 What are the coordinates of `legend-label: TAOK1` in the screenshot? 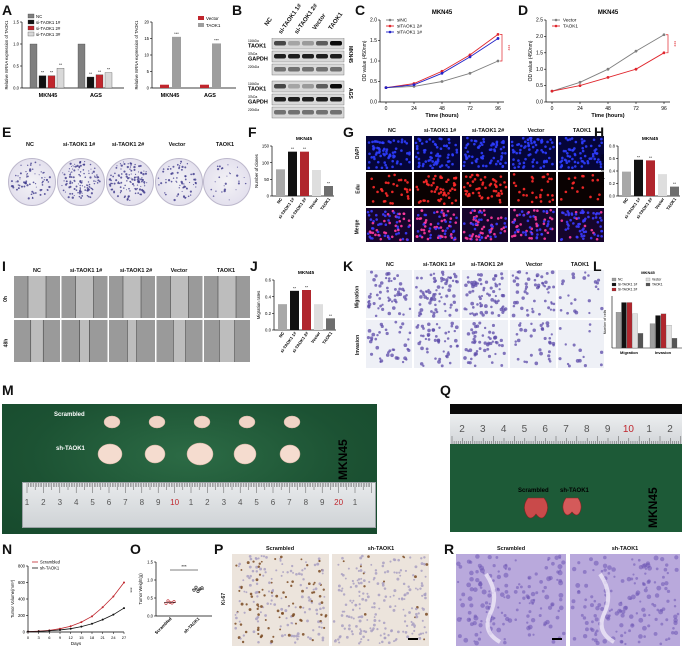 It's located at (570, 26).